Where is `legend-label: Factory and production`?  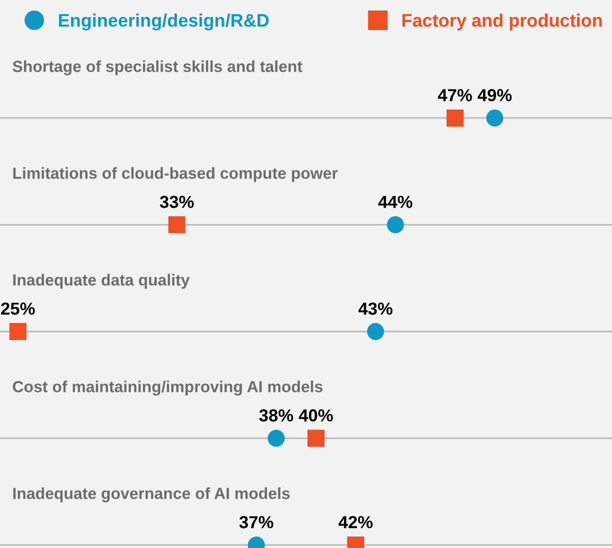
legend-label: Factory and production is located at coordinates (502, 22).